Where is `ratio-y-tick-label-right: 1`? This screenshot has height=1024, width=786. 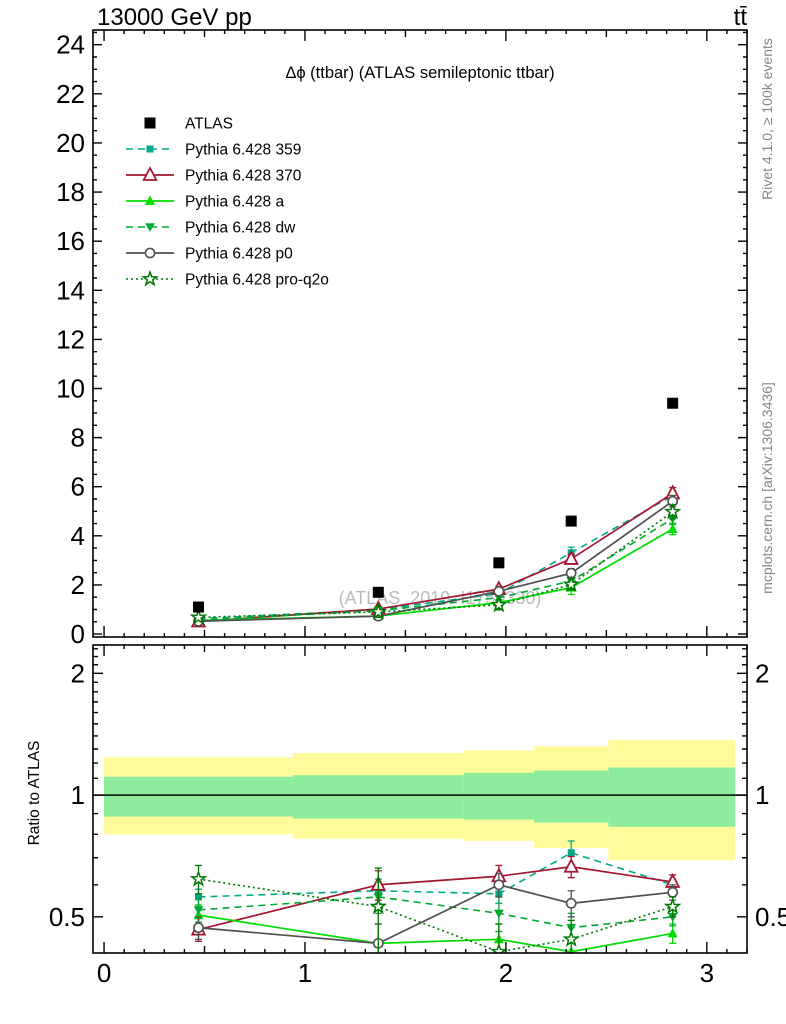
ratio-y-tick-label-right: 1 is located at coordinates (762, 795).